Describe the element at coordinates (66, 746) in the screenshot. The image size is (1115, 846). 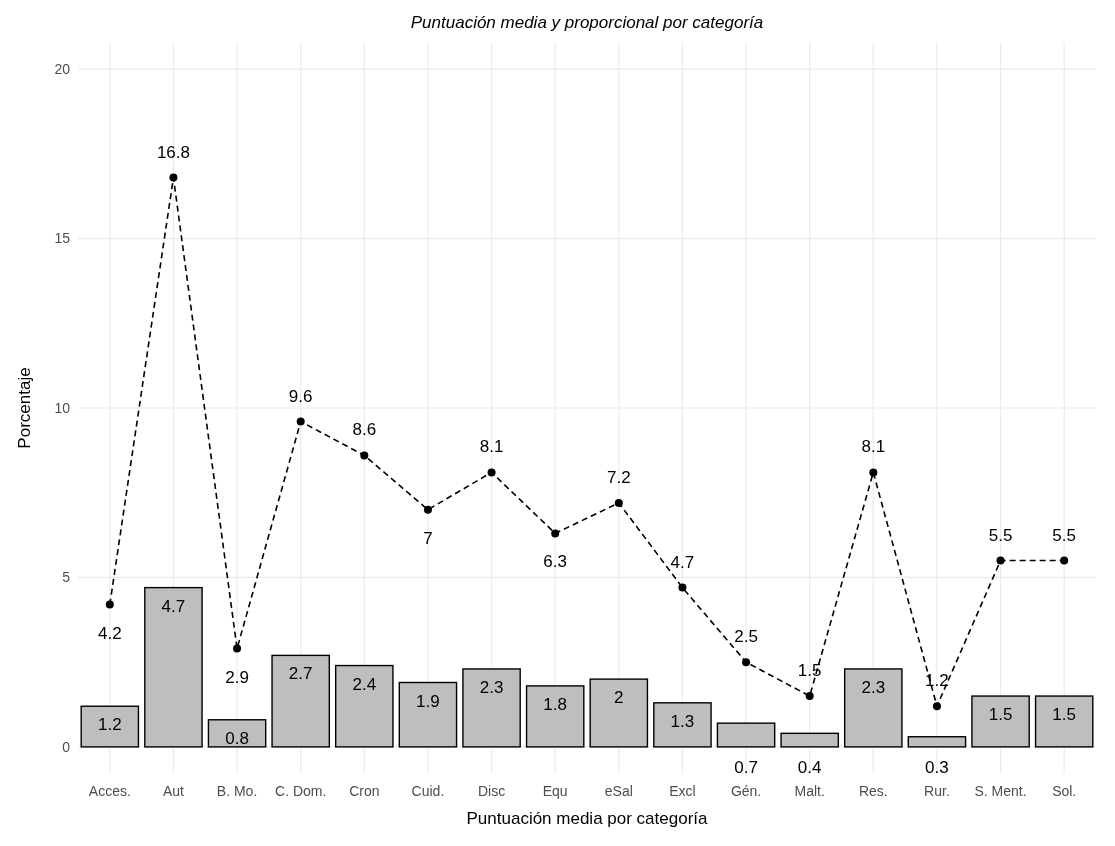
I see `y-tick-label: 0` at that location.